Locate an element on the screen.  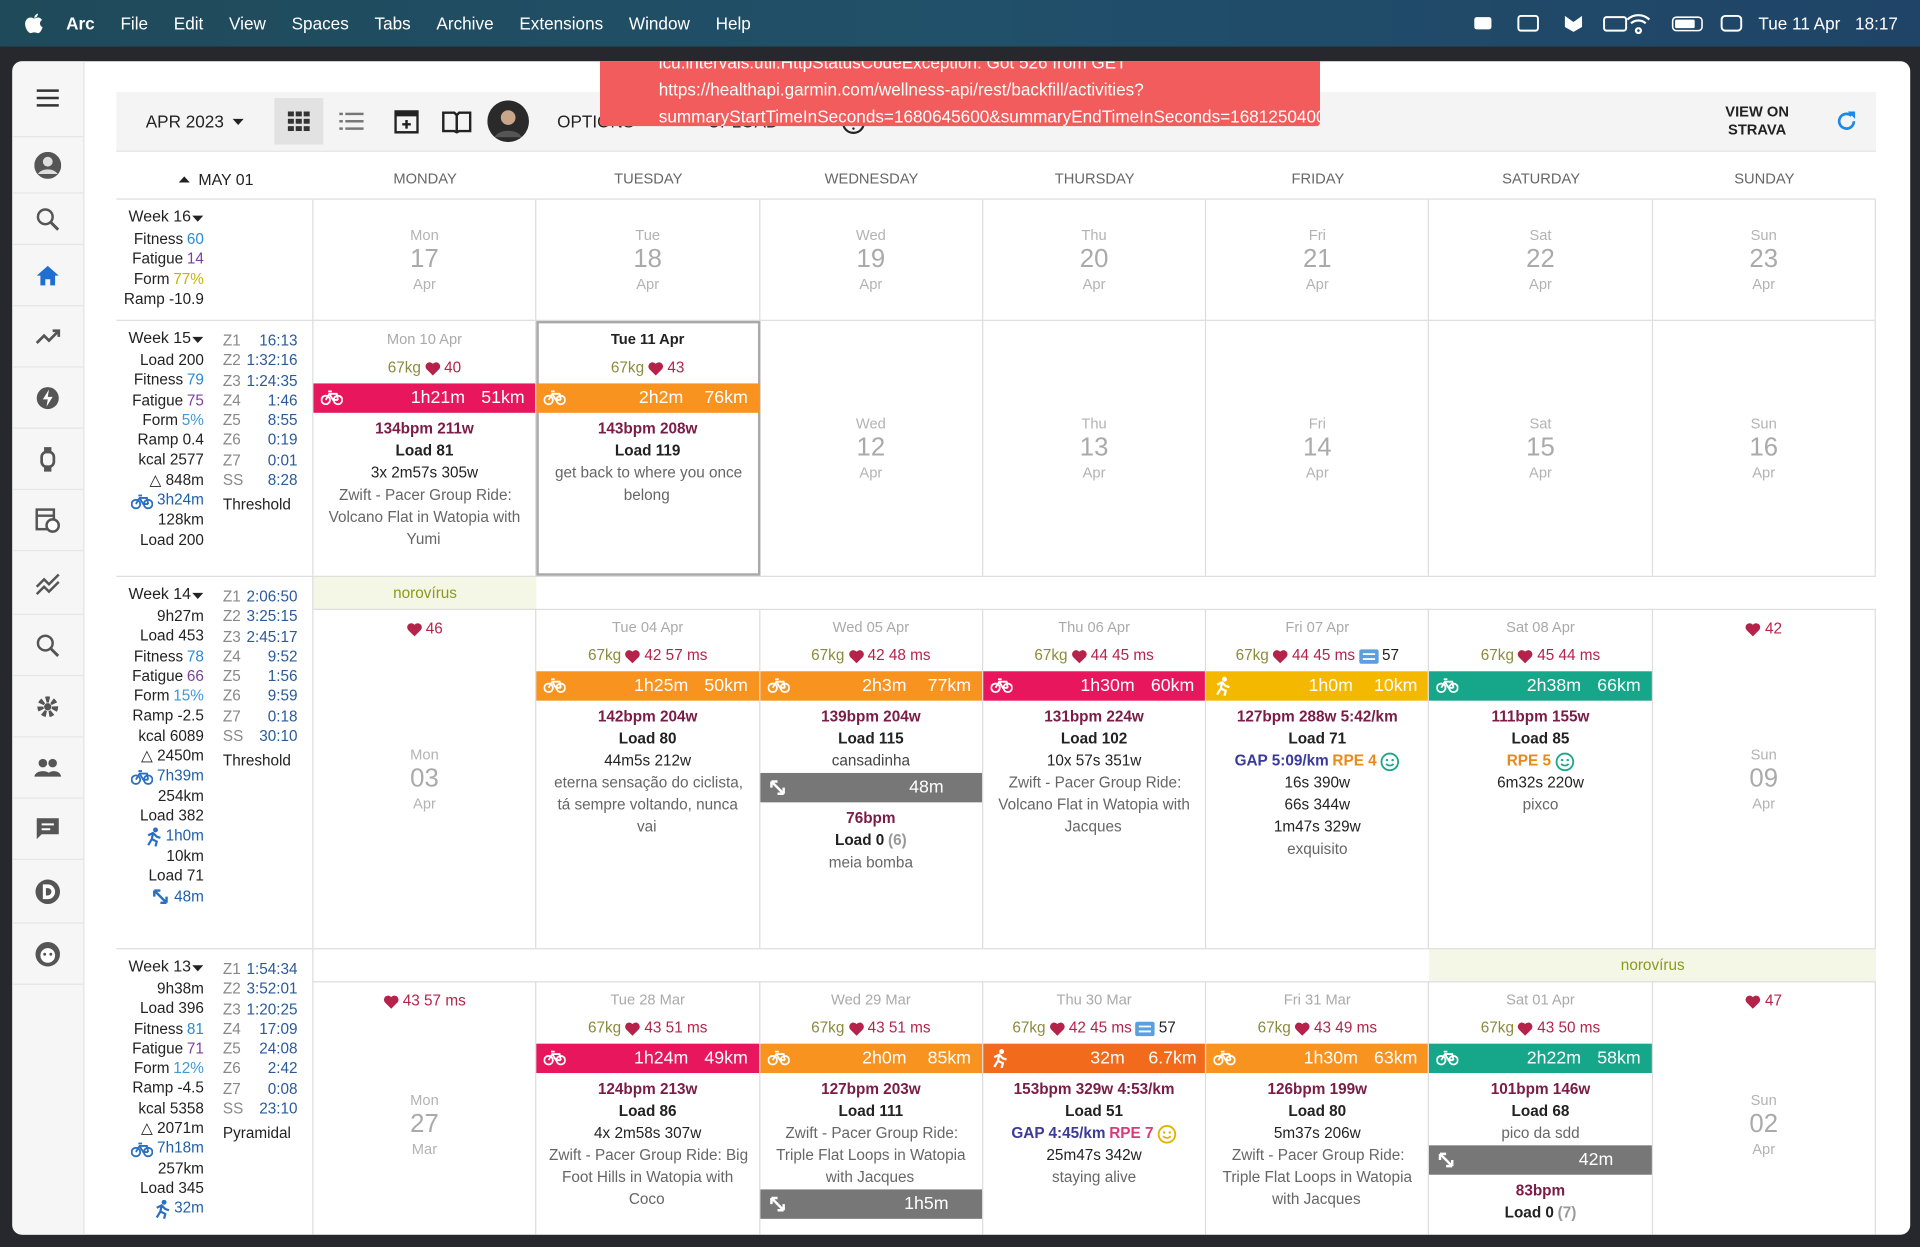
day-cell: Sun 09 Apr 42 is located at coordinates (1764, 778).